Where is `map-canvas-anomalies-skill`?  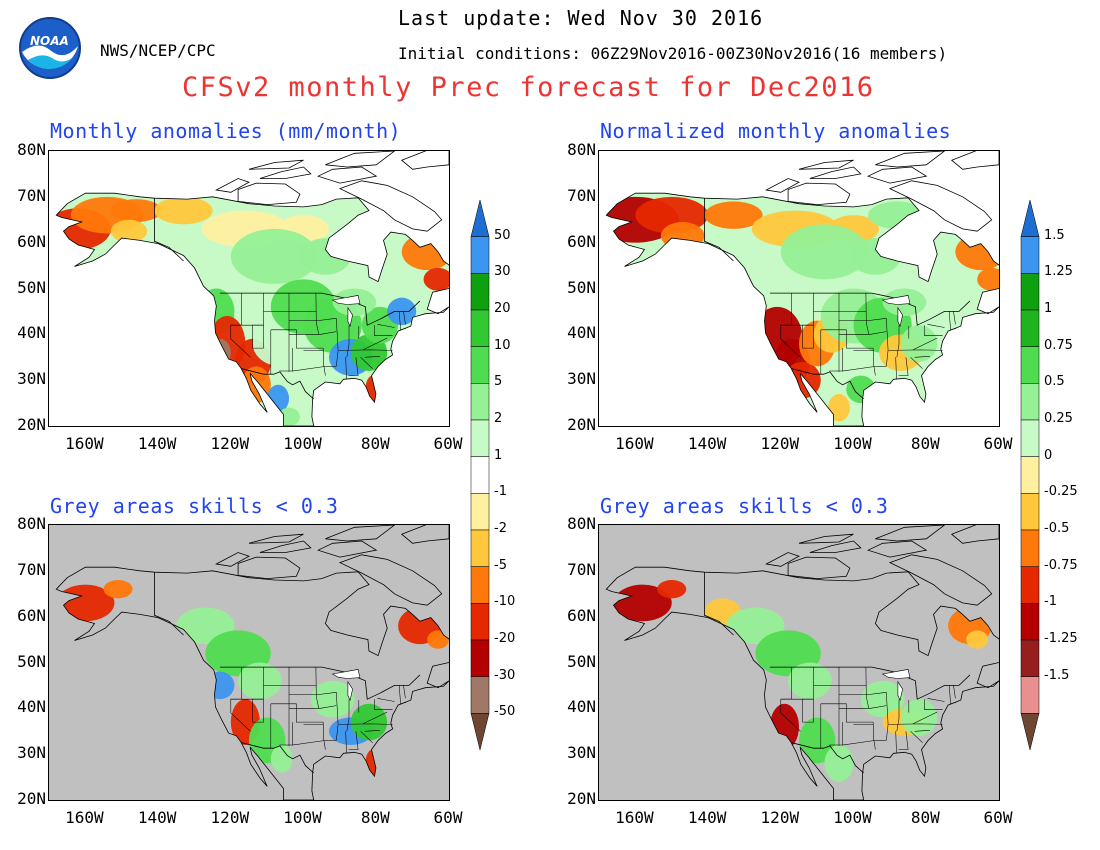 map-canvas-anomalies-skill is located at coordinates (249, 662).